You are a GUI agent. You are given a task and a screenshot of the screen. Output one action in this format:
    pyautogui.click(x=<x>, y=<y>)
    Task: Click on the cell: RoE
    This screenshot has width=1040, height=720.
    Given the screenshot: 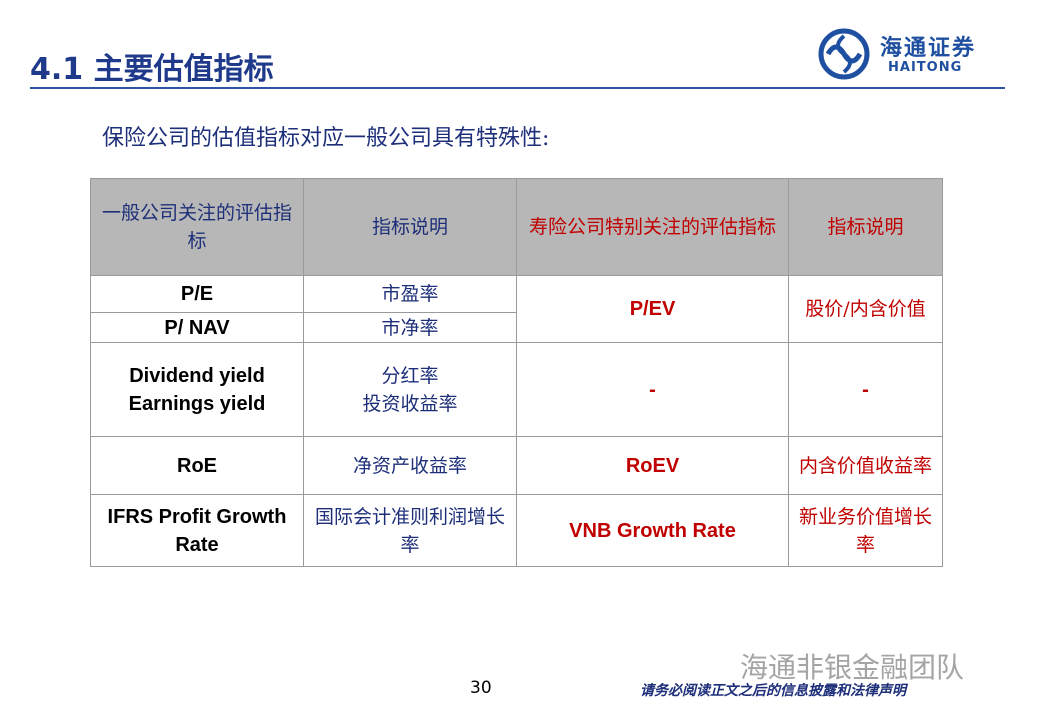 What is the action you would take?
    pyautogui.click(x=197, y=465)
    